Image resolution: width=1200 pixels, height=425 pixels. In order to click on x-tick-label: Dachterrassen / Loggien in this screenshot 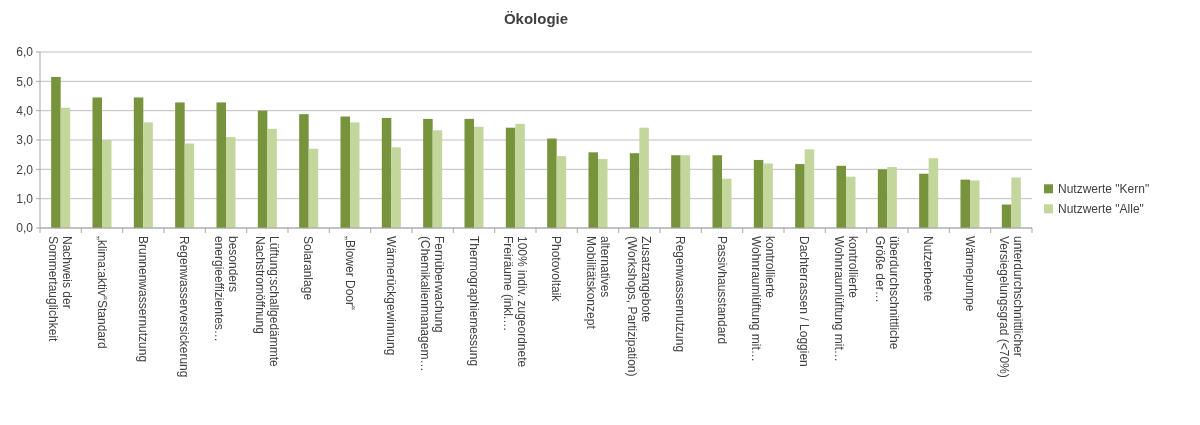, I will do `click(804, 301)`.